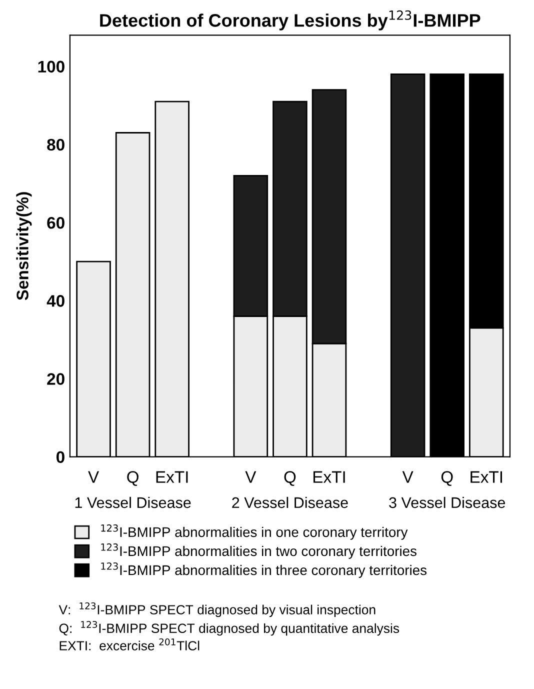 The image size is (534, 689). Describe the element at coordinates (55, 379) in the screenshot. I see `y-tick-label: 20` at that location.